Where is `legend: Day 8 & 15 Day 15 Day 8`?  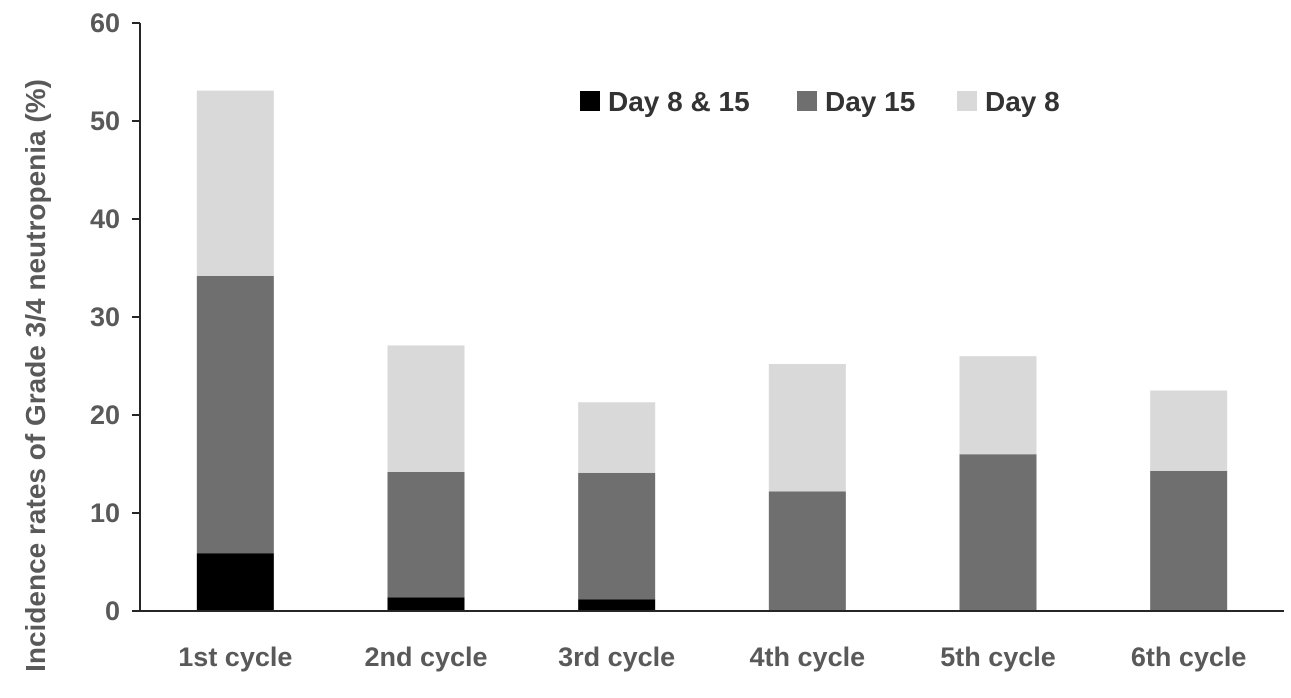 legend: Day 8 & 15 Day 15 Day 8 is located at coordinates (820, 101).